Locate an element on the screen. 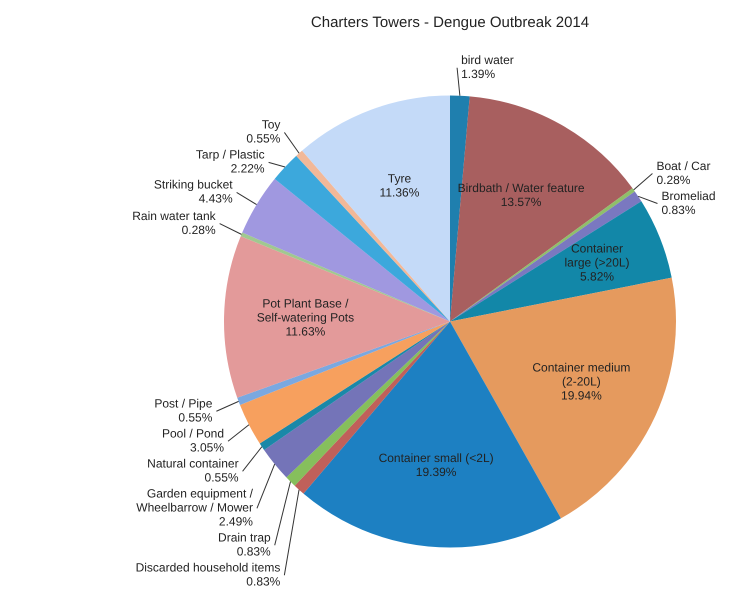 The height and width of the screenshot is (599, 734). data-label: 4.43% is located at coordinates (215, 199).